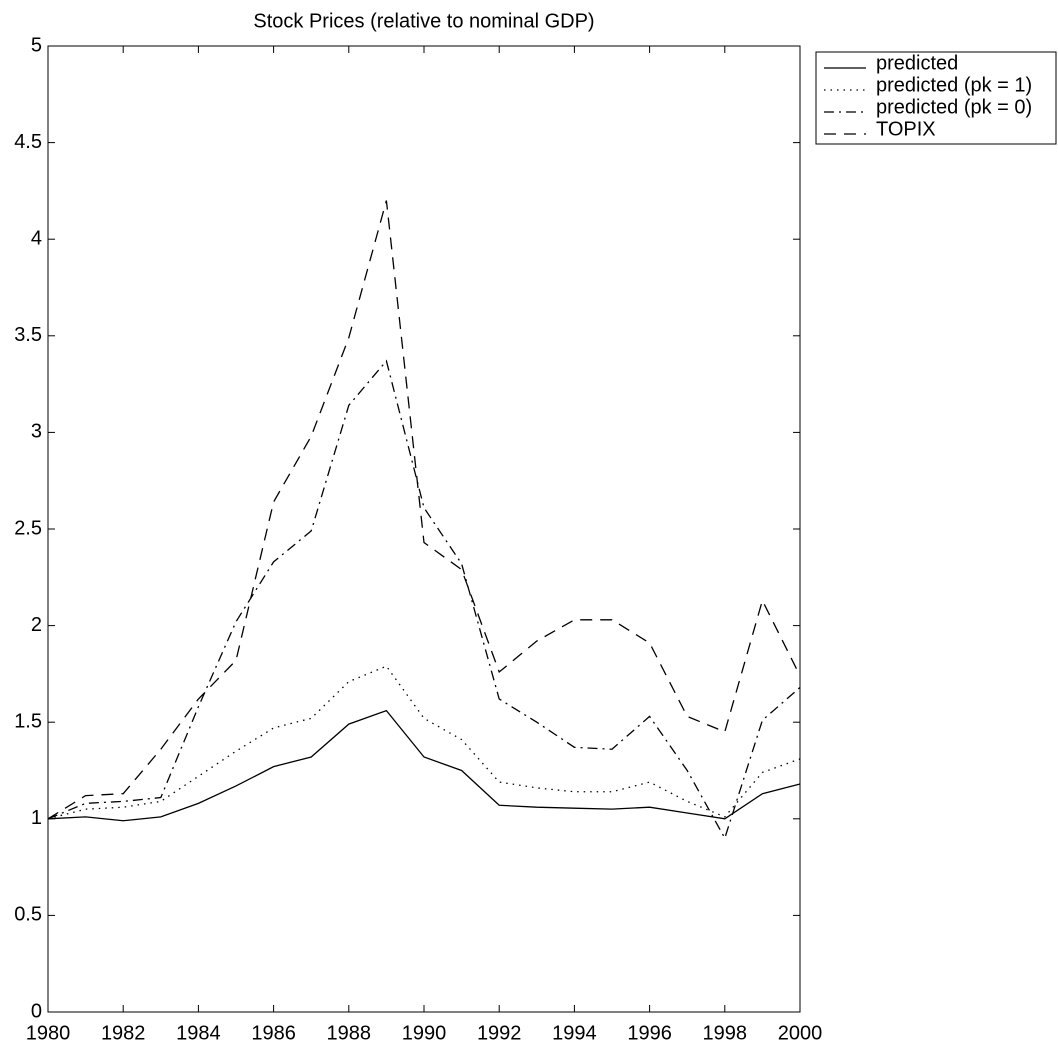 This screenshot has height=1058, width=1058. I want to click on x-tick-label: 1990, so click(424, 1033).